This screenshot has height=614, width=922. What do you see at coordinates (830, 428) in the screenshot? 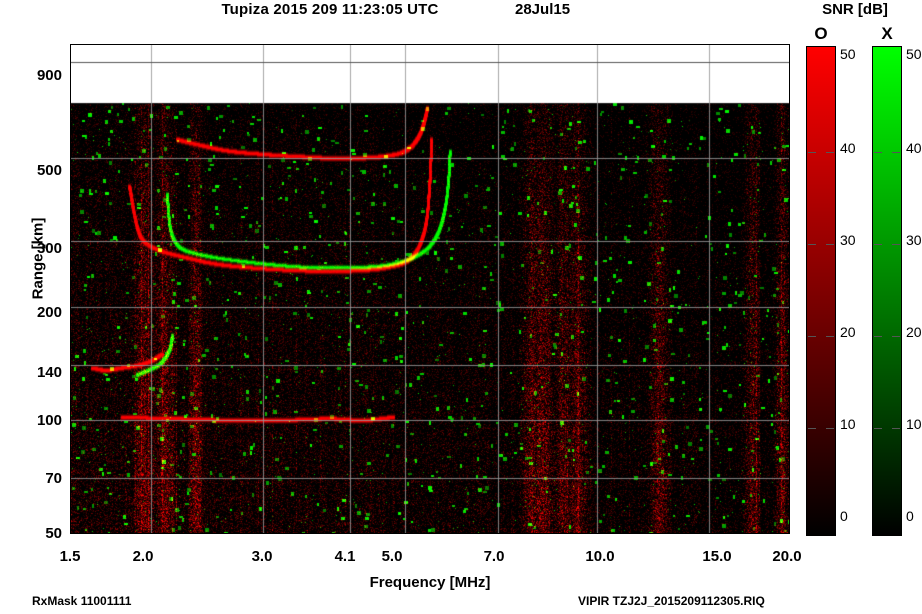
I see `colorbar-o-dash-r10` at bounding box center [830, 428].